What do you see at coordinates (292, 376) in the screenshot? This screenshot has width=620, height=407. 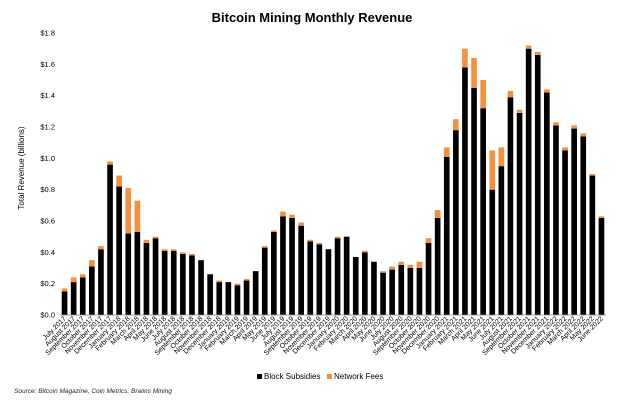 I see `legend-block-subsidies: Block Subsidies` at bounding box center [292, 376].